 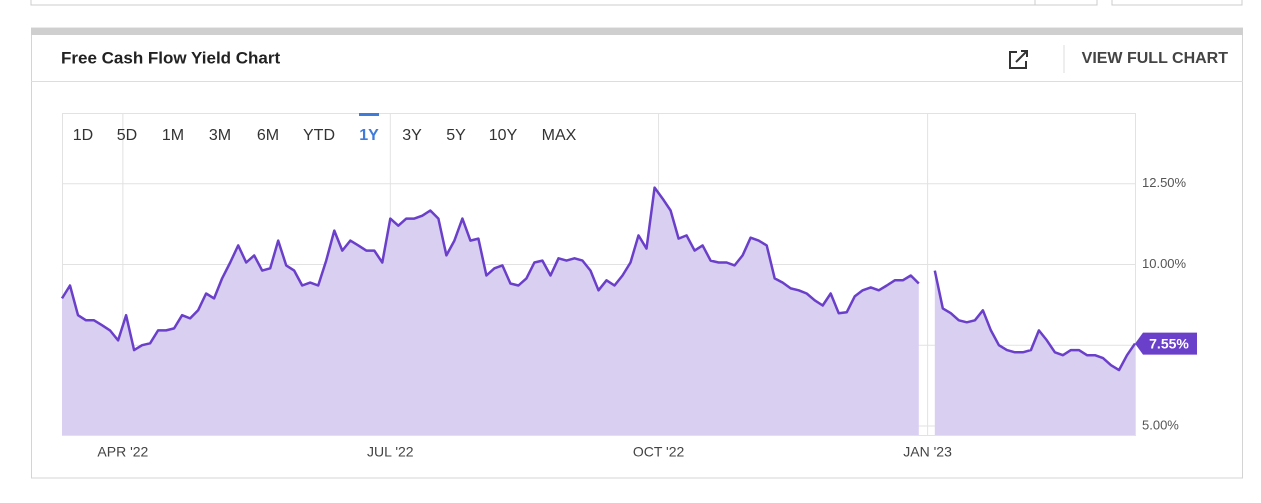 I want to click on card-top-bar, so click(x=637, y=31).